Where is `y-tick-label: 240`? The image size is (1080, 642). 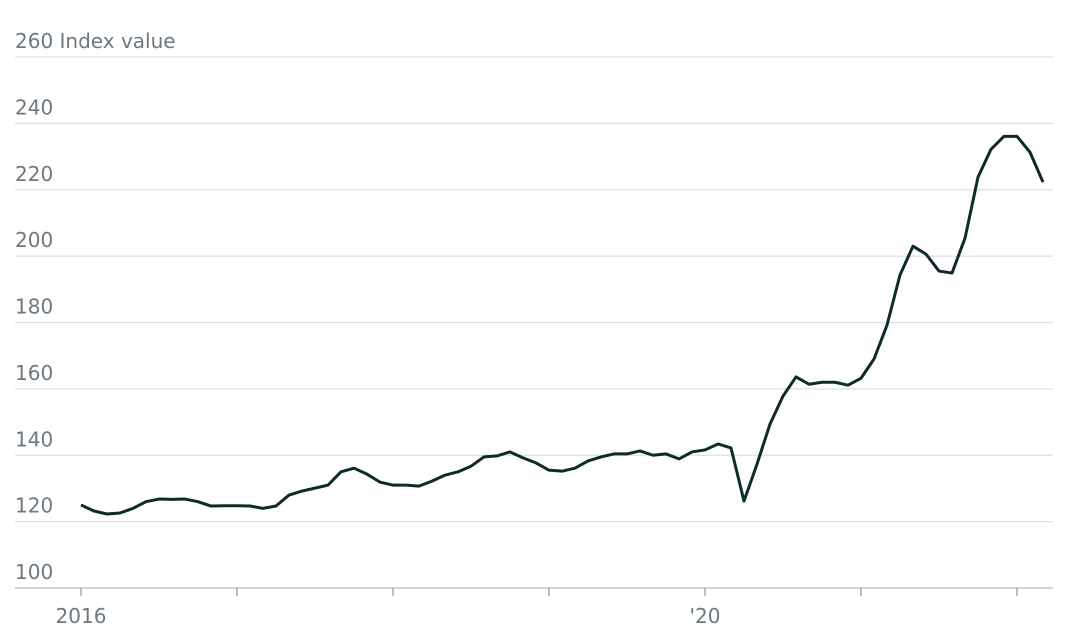 y-tick-label: 240 is located at coordinates (34, 107).